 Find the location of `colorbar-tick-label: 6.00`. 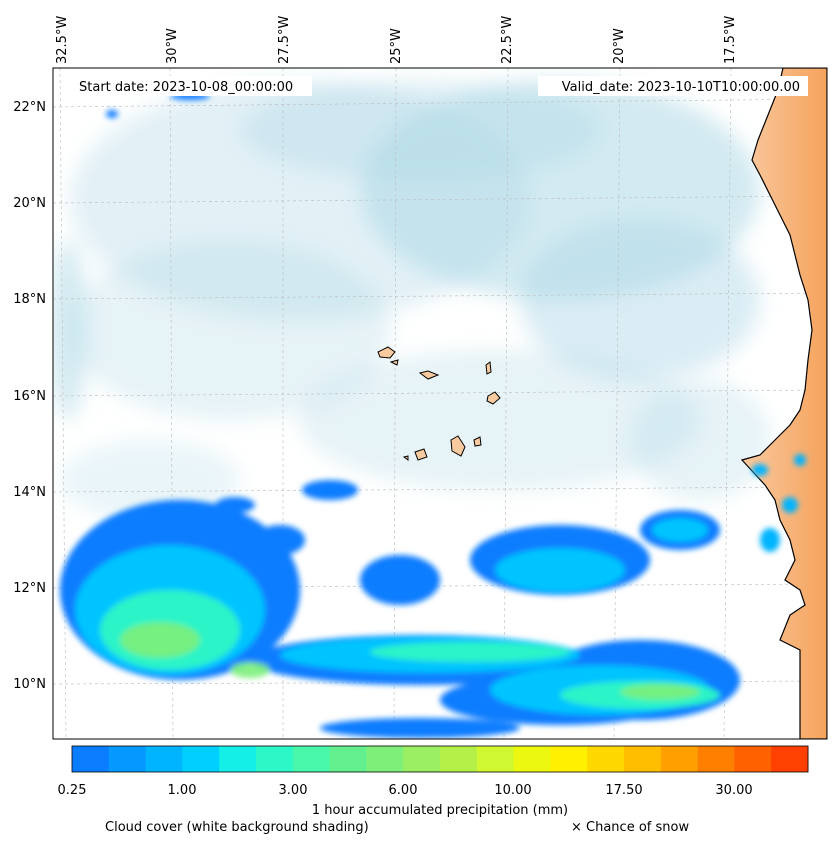

colorbar-tick-label: 6.00 is located at coordinates (403, 790).